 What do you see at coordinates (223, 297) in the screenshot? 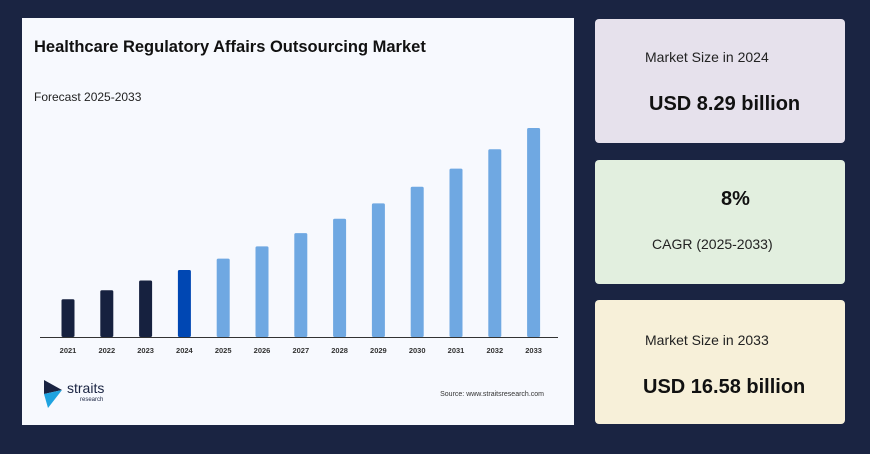
I see `bar-2025` at bounding box center [223, 297].